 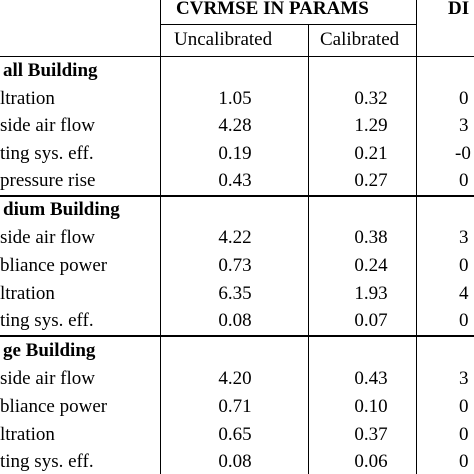 I want to click on calibrated-value: 0.43, so click(x=371, y=378).